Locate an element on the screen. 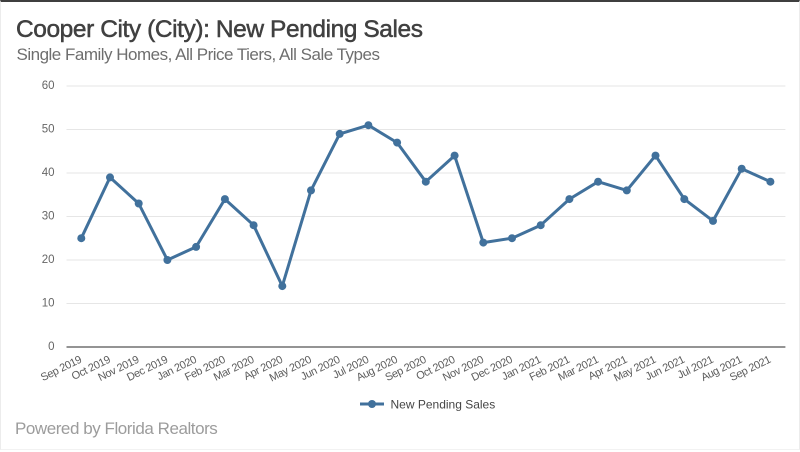  svg-text: 40 is located at coordinates (48, 173).